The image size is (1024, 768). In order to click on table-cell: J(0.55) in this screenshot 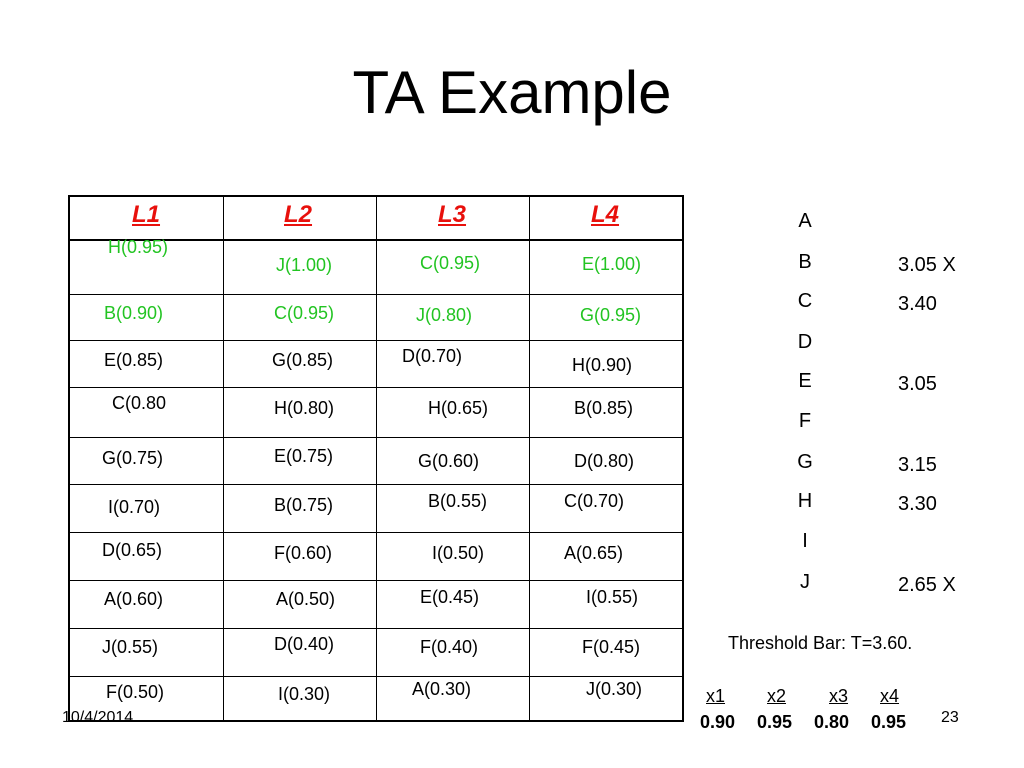, I will do `click(130, 647)`.